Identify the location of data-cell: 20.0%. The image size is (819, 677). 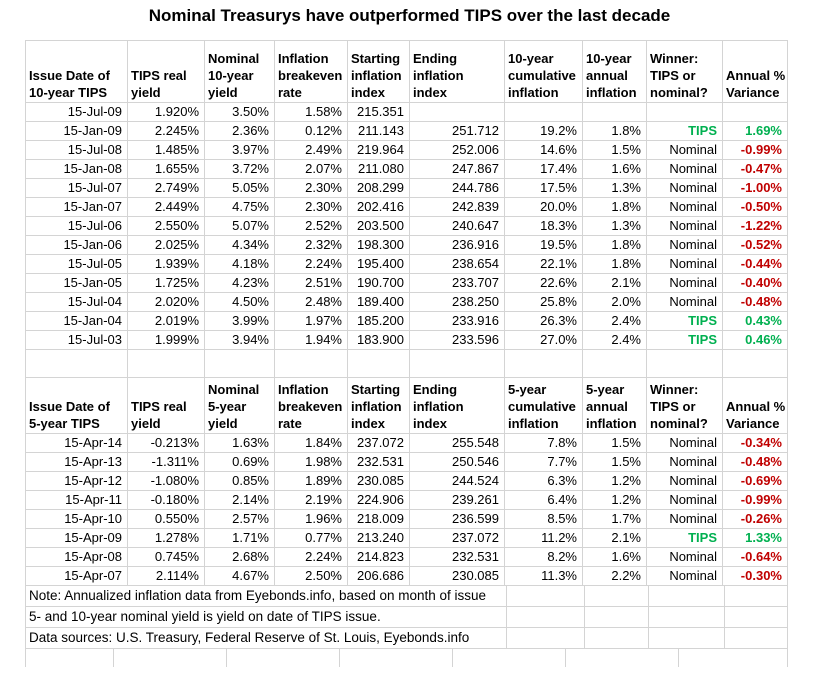
(544, 207).